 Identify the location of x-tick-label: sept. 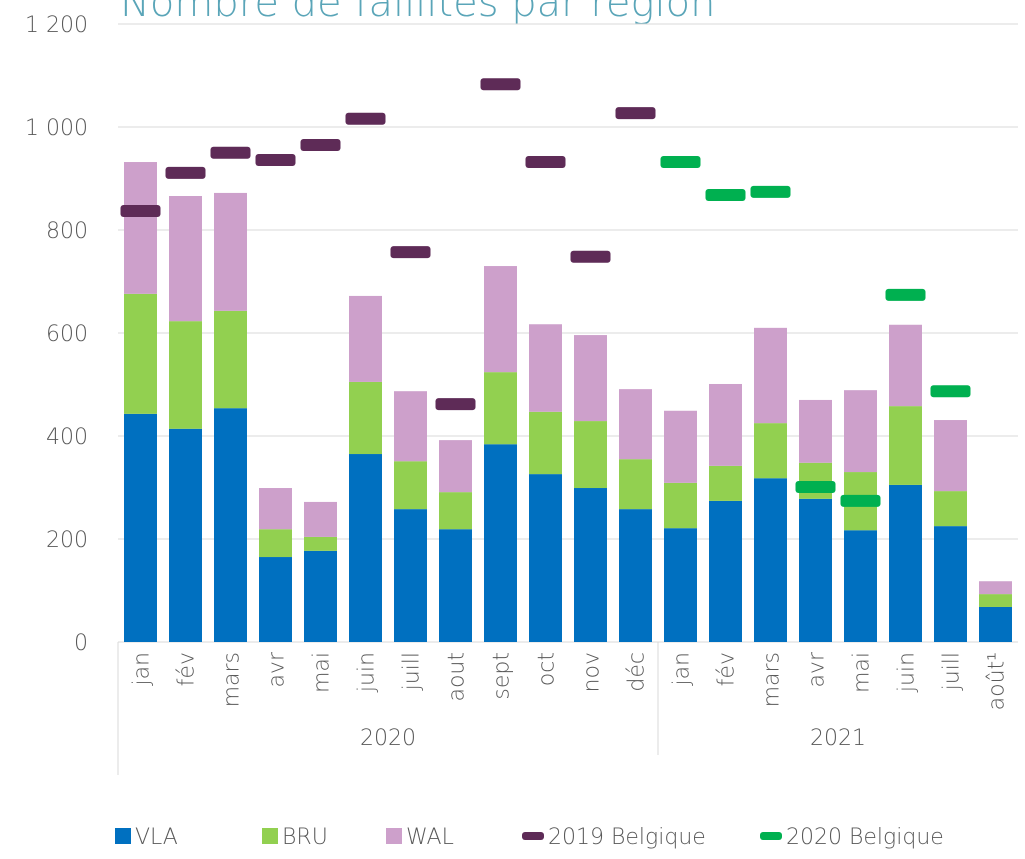
(502, 676).